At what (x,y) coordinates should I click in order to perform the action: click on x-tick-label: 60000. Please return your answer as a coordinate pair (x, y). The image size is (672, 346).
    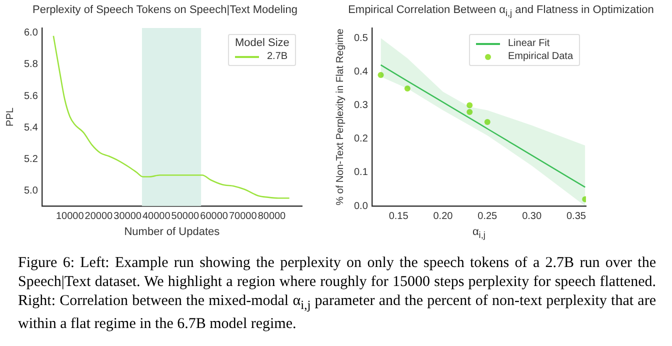
    Looking at the image, I should click on (214, 216).